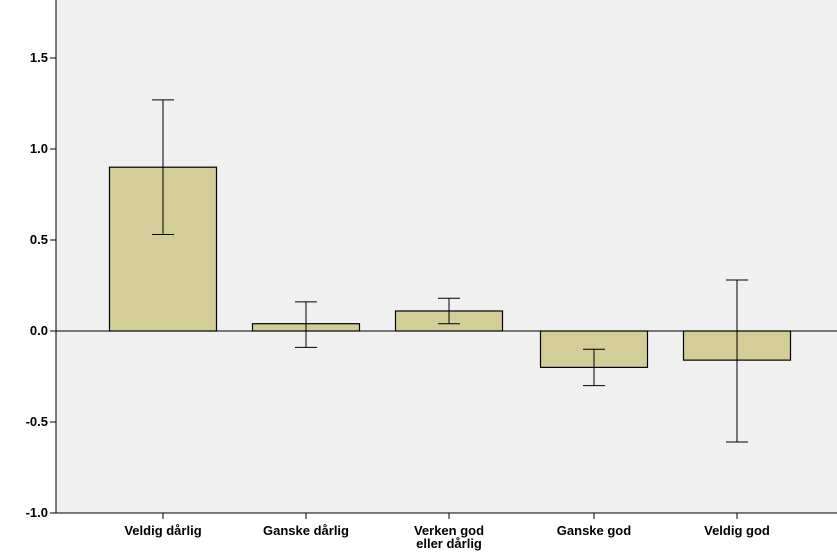 Image resolution: width=837 pixels, height=559 pixels. I want to click on y-tick-label: -1.0, so click(37, 512).